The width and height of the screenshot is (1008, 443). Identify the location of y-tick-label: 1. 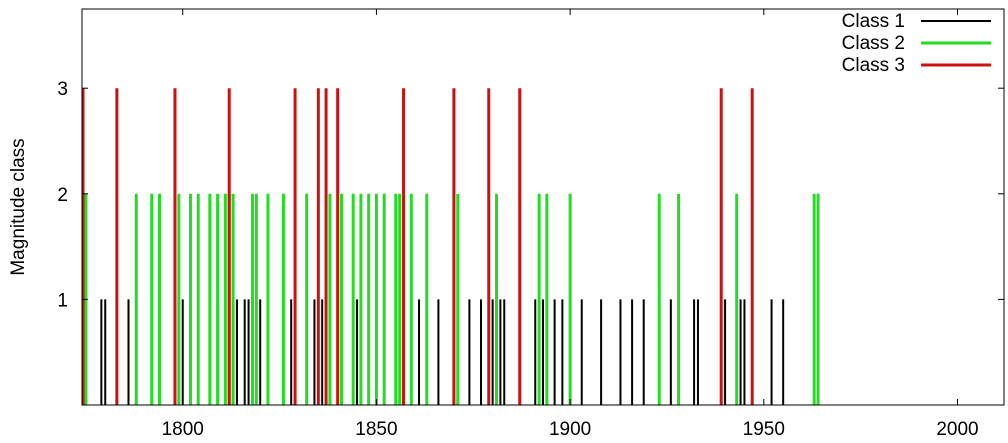
(62, 300).